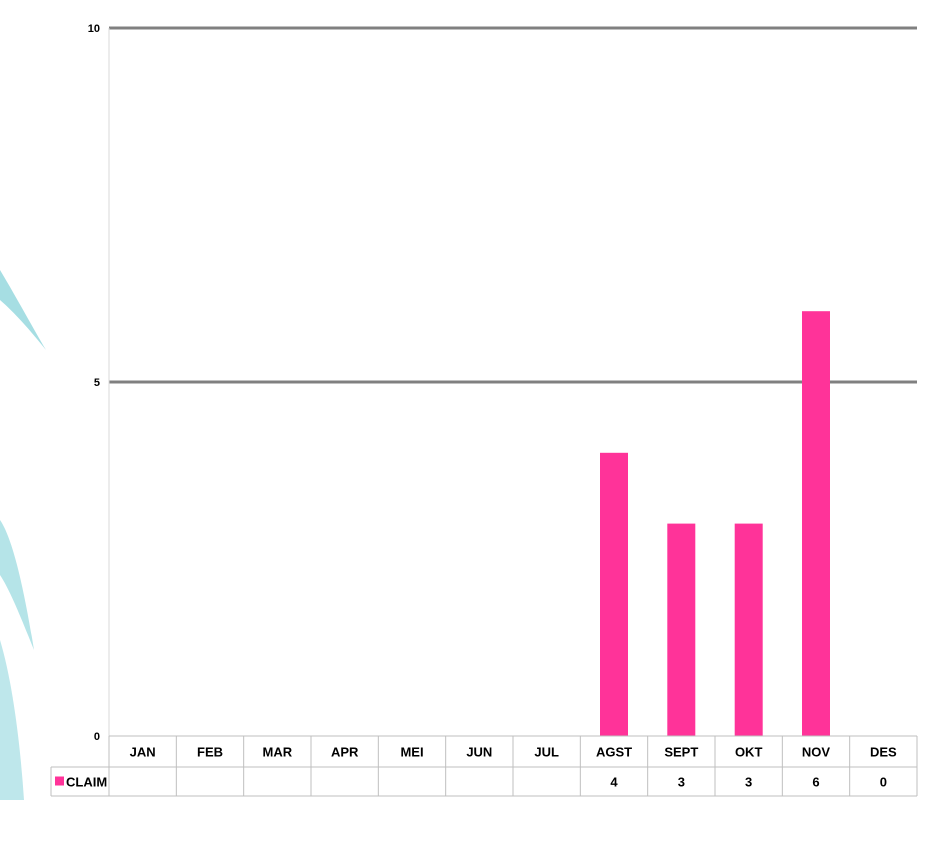  Describe the element at coordinates (816, 523) in the screenshot. I see `bar-nov` at that location.